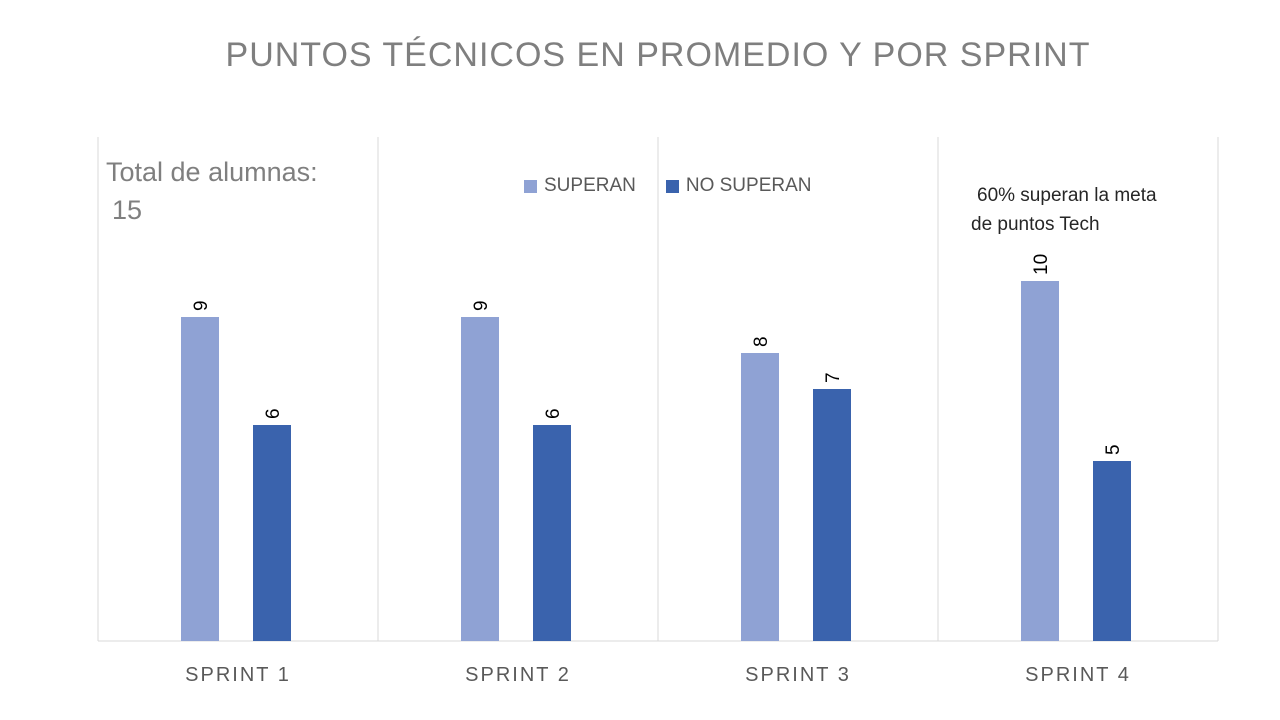 This screenshot has width=1280, height=720. I want to click on data-label: 5, so click(1113, 449).